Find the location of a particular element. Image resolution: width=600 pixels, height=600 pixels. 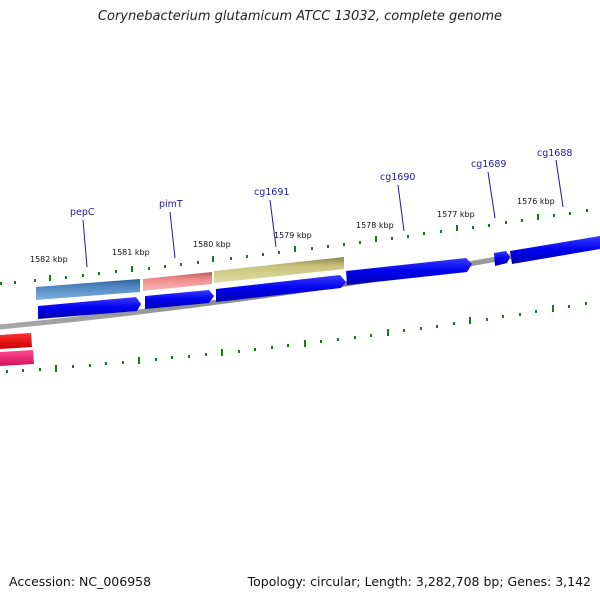

kbp-label-1577: 1577 kbp is located at coordinates (456, 214).